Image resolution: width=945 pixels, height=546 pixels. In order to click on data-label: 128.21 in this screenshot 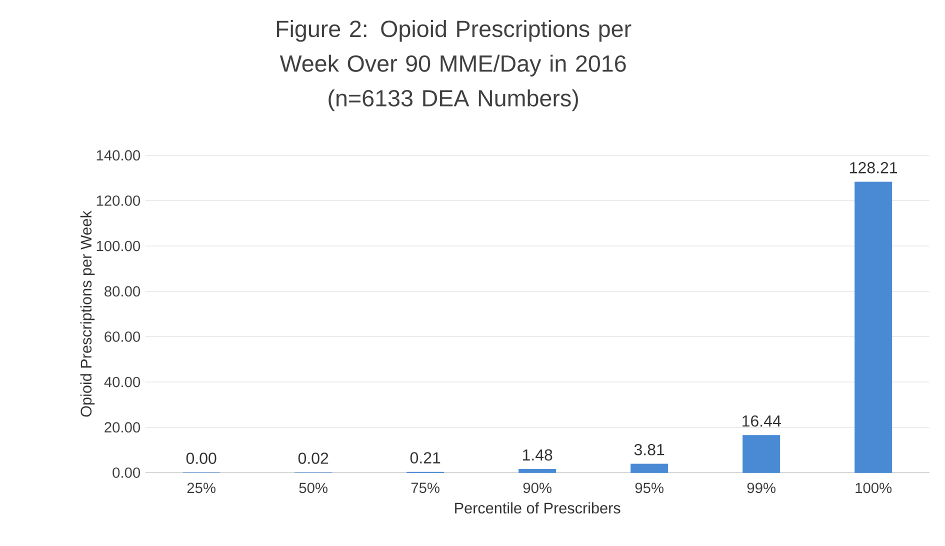, I will do `click(874, 168)`.